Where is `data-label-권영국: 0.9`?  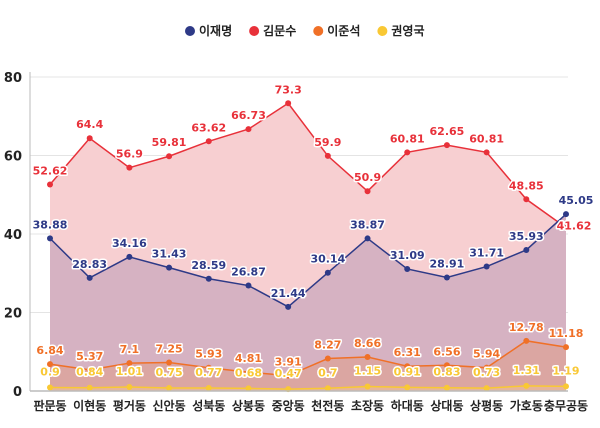
data-label-권영국: 0.9 is located at coordinates (50, 371).